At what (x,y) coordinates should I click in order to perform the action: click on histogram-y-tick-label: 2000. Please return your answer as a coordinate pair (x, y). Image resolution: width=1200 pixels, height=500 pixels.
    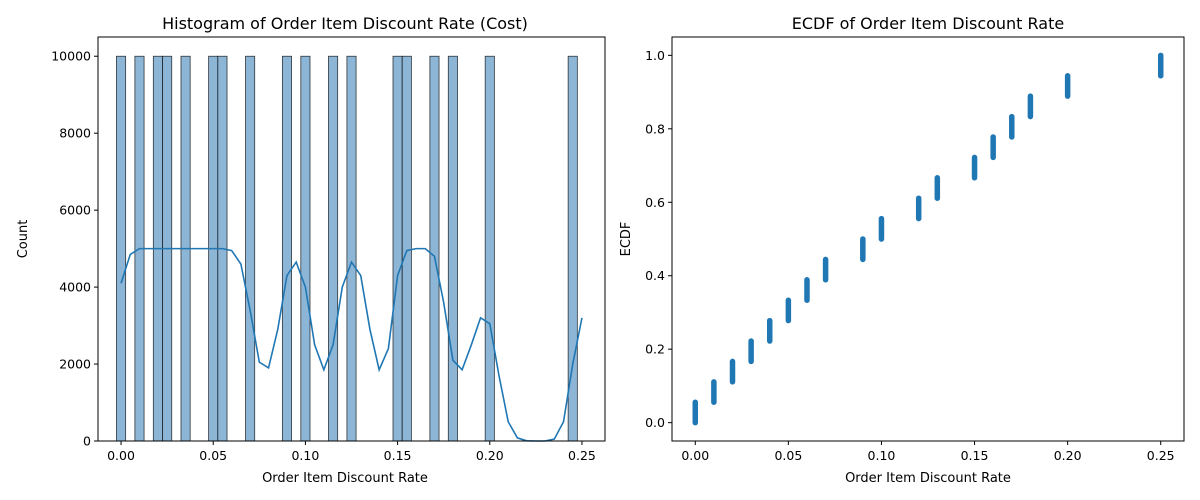
    Looking at the image, I should click on (75, 364).